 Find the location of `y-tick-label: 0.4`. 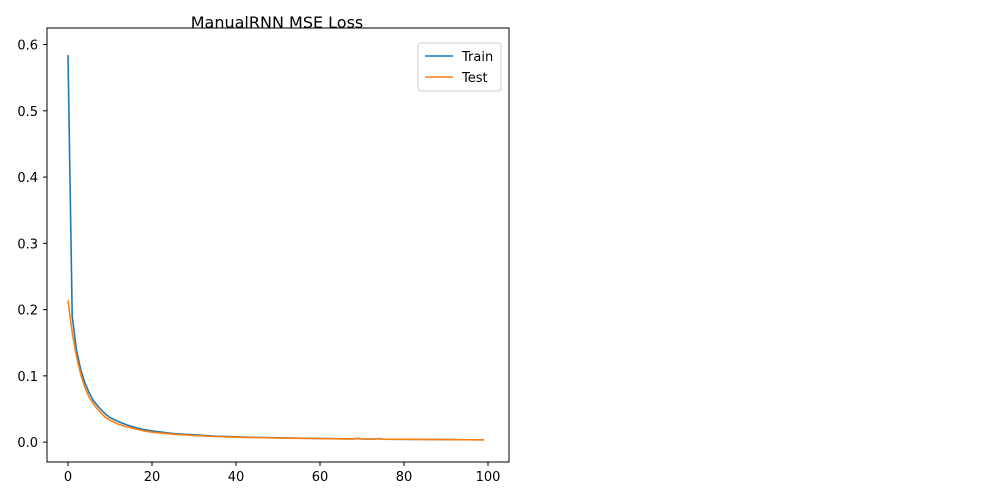

y-tick-label: 0.4 is located at coordinates (27, 178).